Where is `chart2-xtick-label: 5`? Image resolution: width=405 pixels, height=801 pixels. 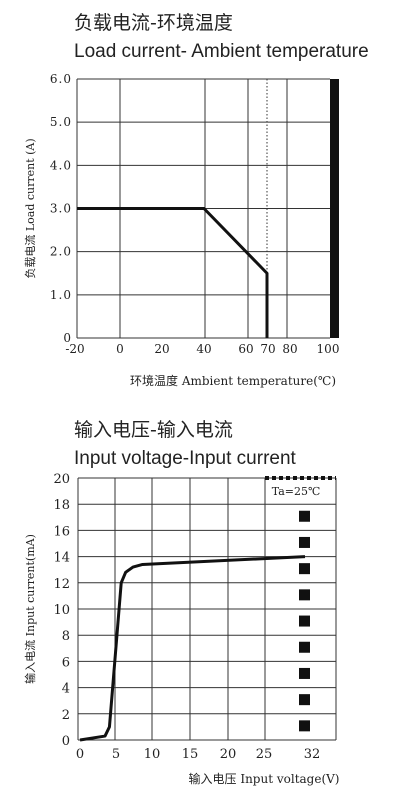 chart2-xtick-label: 5 is located at coordinates (116, 754).